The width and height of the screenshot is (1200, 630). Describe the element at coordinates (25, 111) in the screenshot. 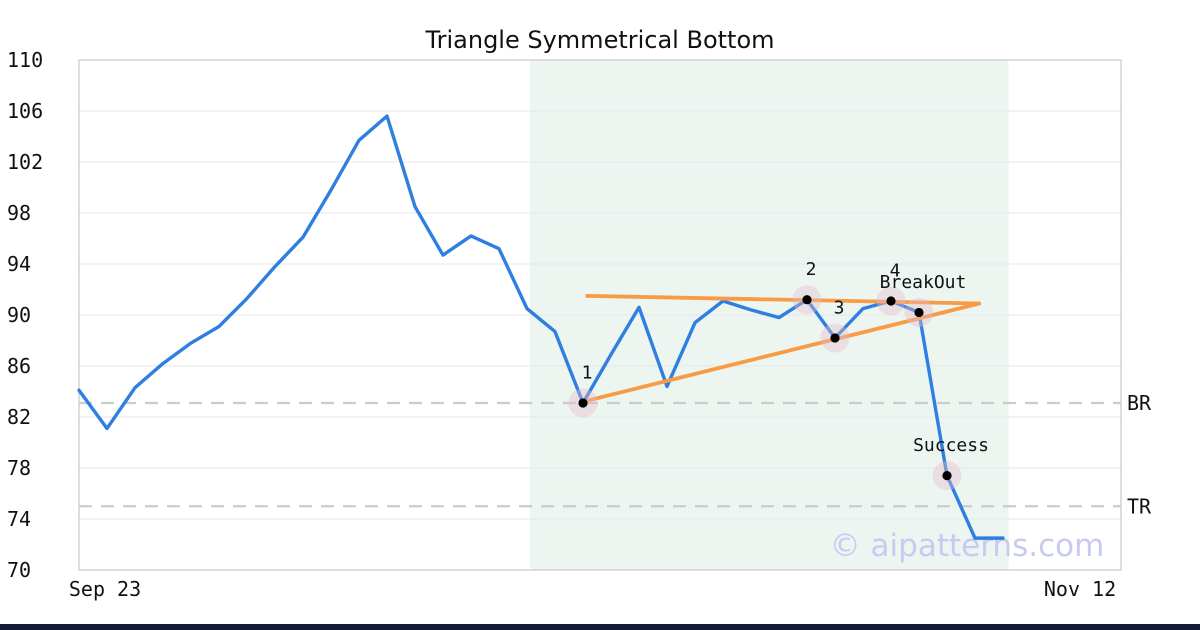

I see `y-tick-label: 106` at that location.